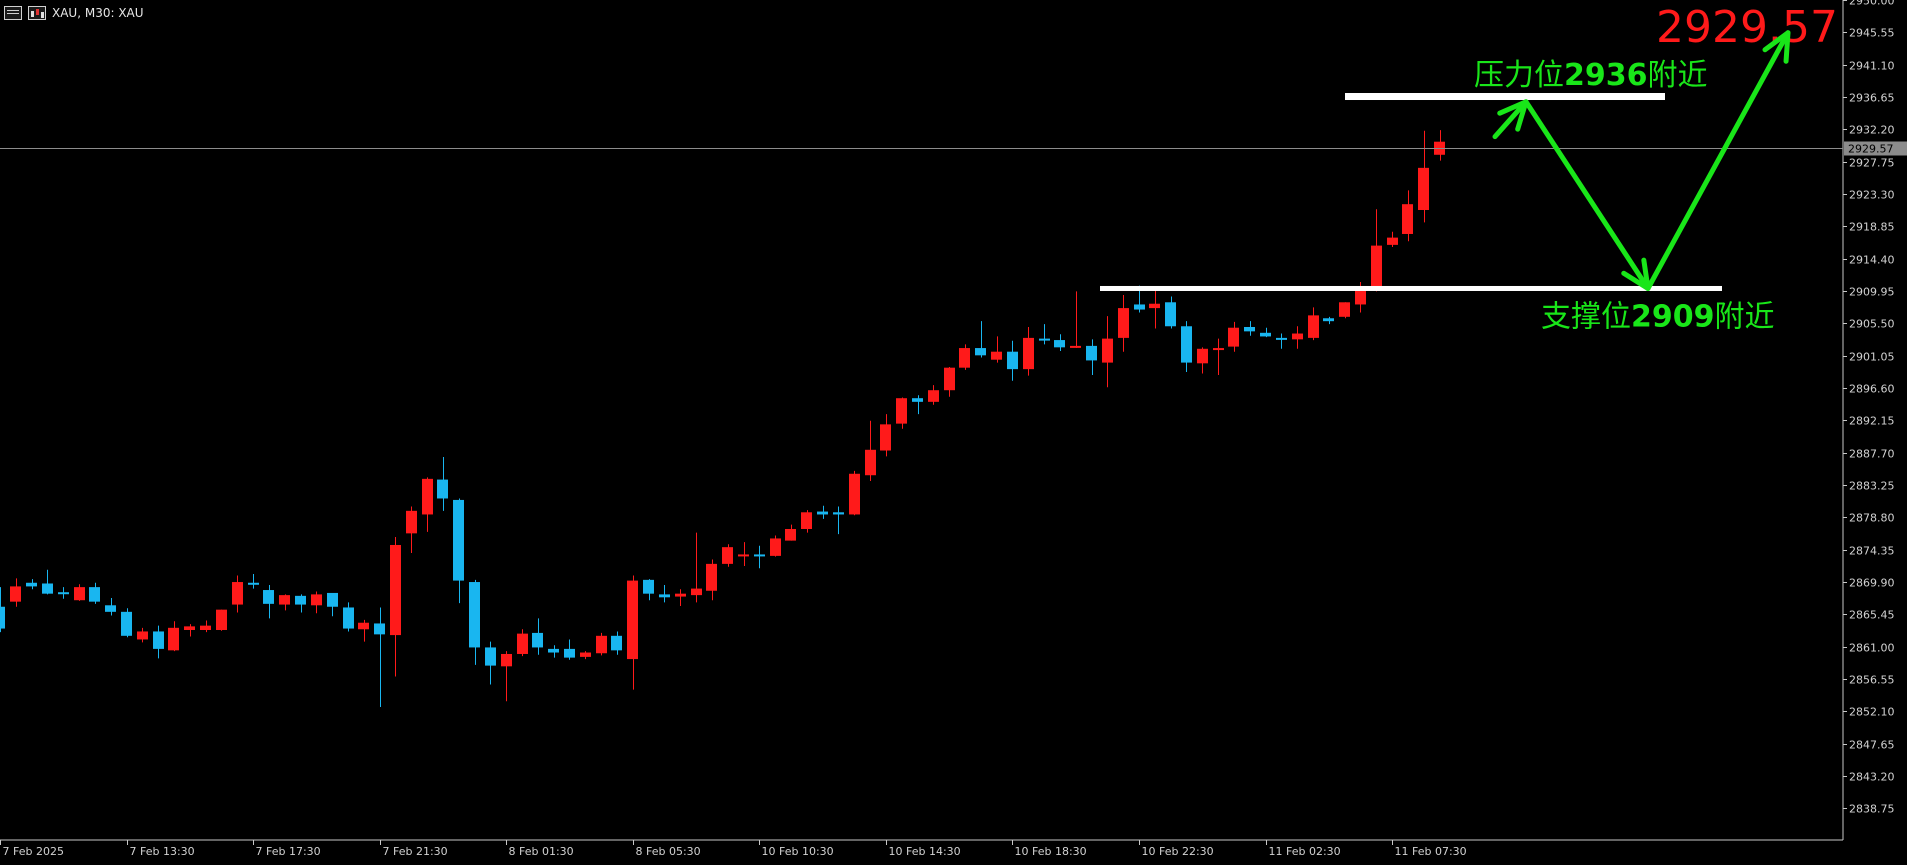  What do you see at coordinates (1872, 130) in the screenshot?
I see `price-tick-label: 2932.20` at bounding box center [1872, 130].